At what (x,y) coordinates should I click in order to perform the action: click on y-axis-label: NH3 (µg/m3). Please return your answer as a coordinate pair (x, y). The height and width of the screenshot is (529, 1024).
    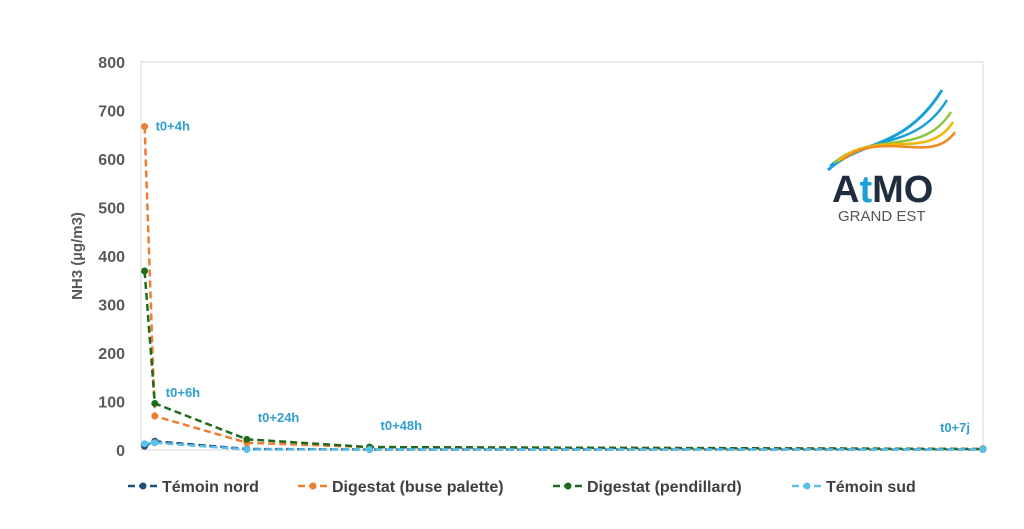
    Looking at the image, I should click on (77, 256).